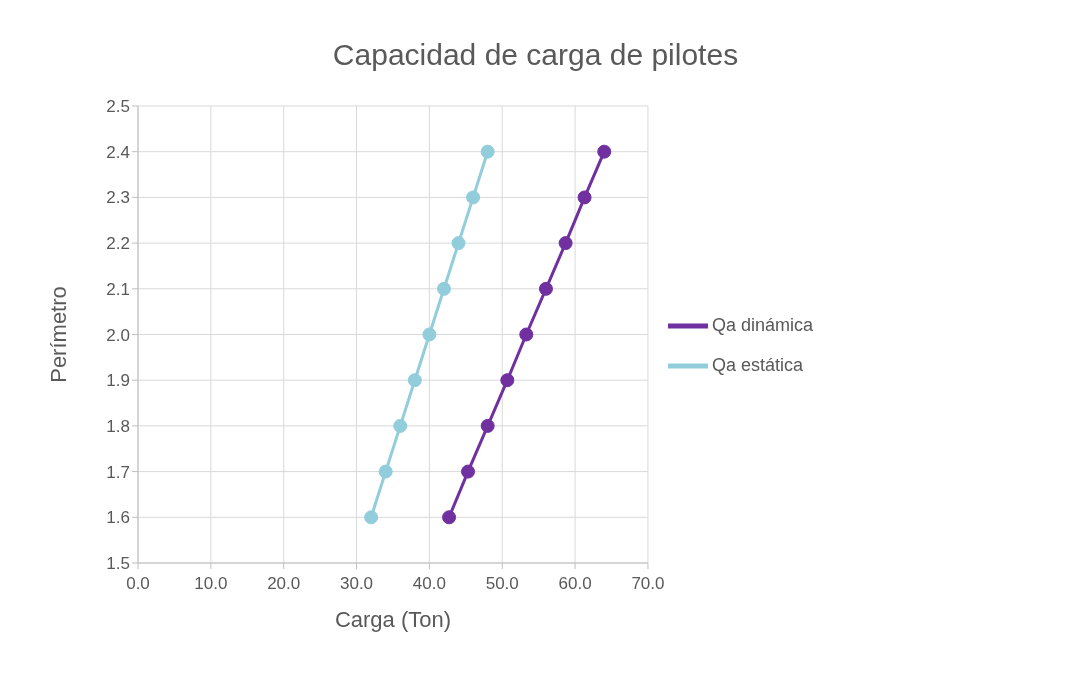  I want to click on x-tick-label: 60.0, so click(575, 584).